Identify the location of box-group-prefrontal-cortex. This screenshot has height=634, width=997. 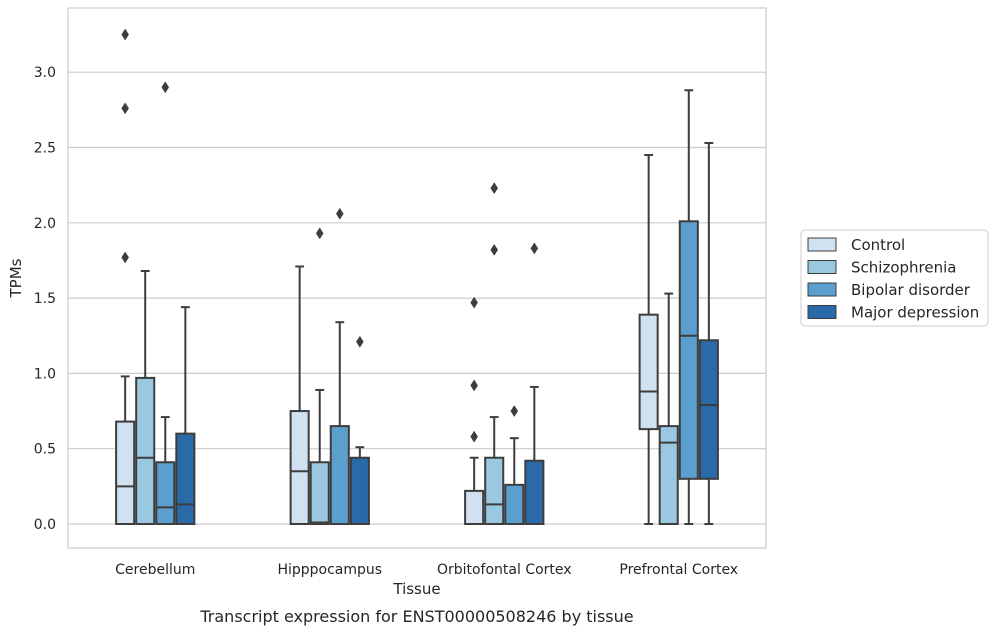
(678, 307).